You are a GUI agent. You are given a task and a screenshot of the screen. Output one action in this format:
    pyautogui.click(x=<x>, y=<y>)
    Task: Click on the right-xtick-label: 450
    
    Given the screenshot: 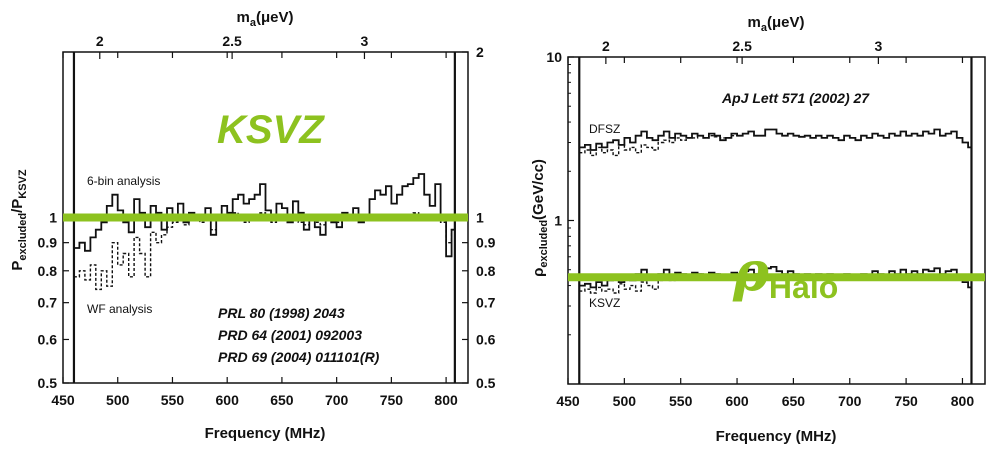 What is the action you would take?
    pyautogui.click(x=568, y=401)
    